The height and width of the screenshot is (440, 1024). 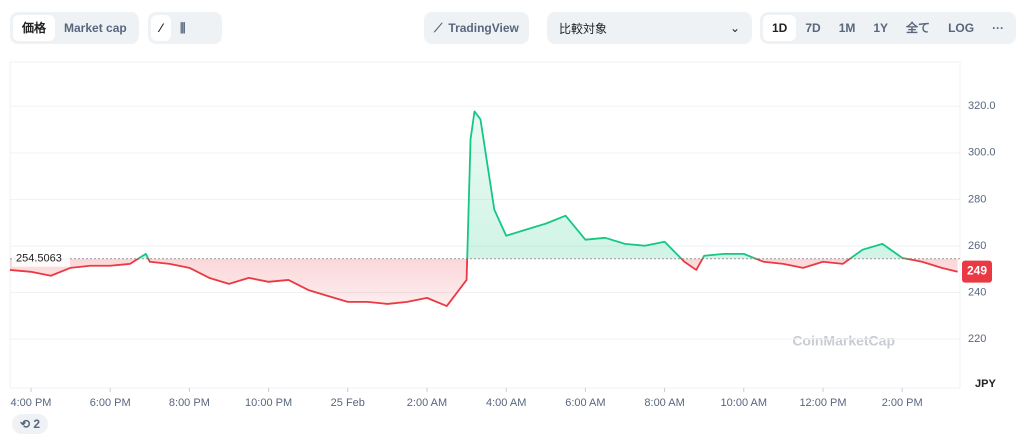 What do you see at coordinates (30, 424) in the screenshot?
I see `history-badge: ⟲ 2` at bounding box center [30, 424].